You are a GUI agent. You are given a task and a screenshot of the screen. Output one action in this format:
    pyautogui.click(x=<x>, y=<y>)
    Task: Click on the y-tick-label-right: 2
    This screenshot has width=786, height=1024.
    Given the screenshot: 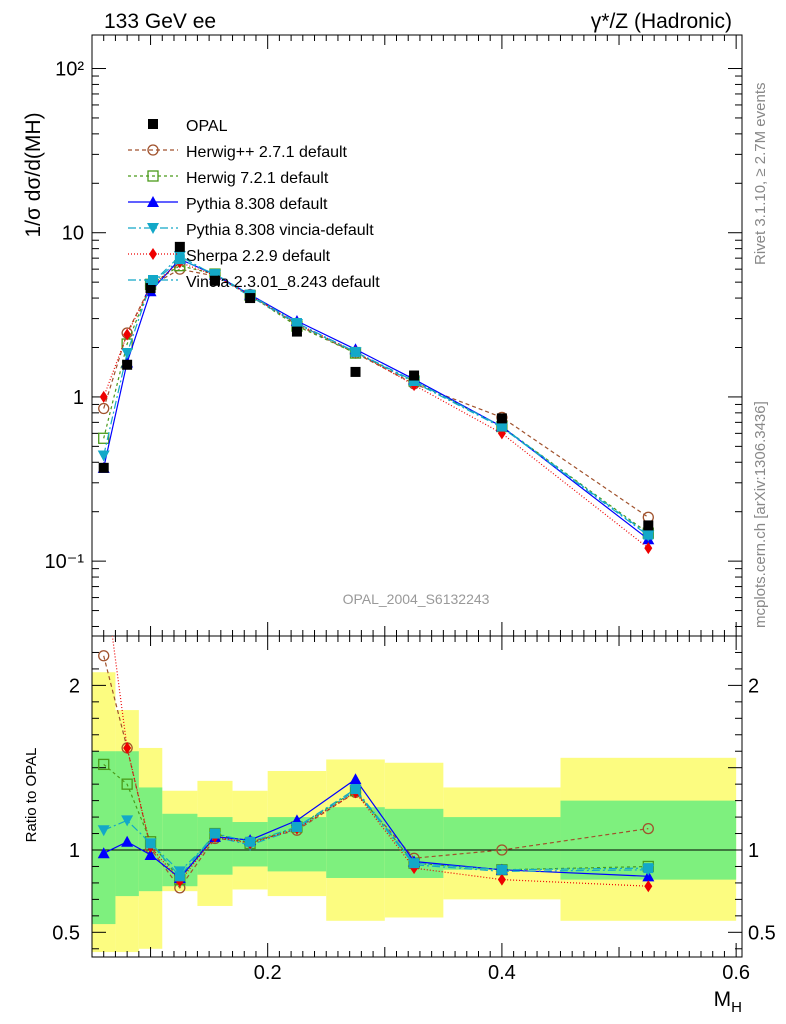 What is the action you would take?
    pyautogui.click(x=753, y=686)
    